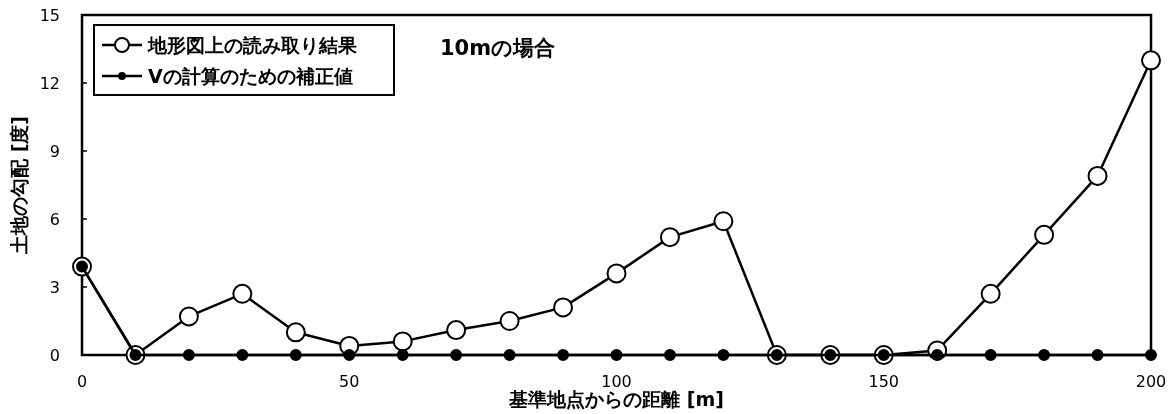 The height and width of the screenshot is (414, 1173). Describe the element at coordinates (252, 45) in the screenshot. I see `legend-label: 地形図上の読み取り結果` at that location.